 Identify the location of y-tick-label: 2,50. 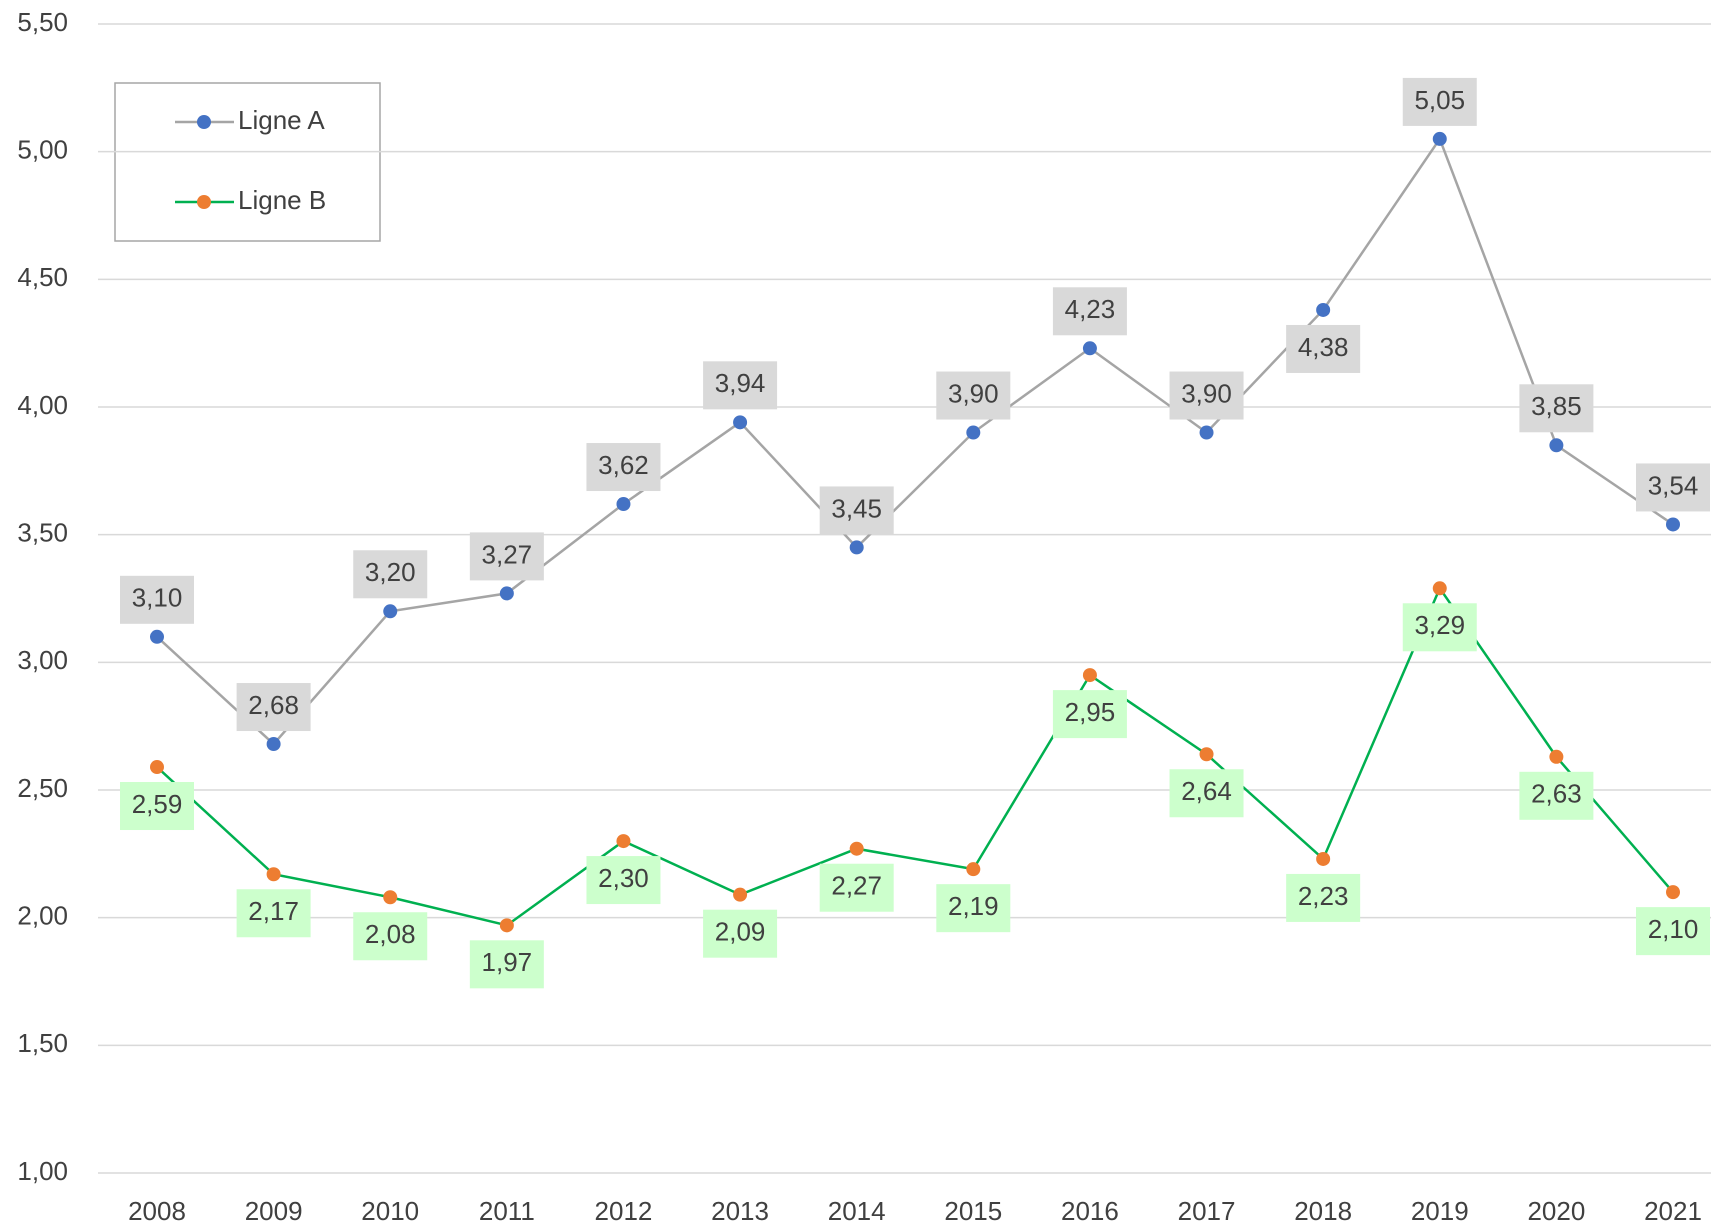
(42, 788).